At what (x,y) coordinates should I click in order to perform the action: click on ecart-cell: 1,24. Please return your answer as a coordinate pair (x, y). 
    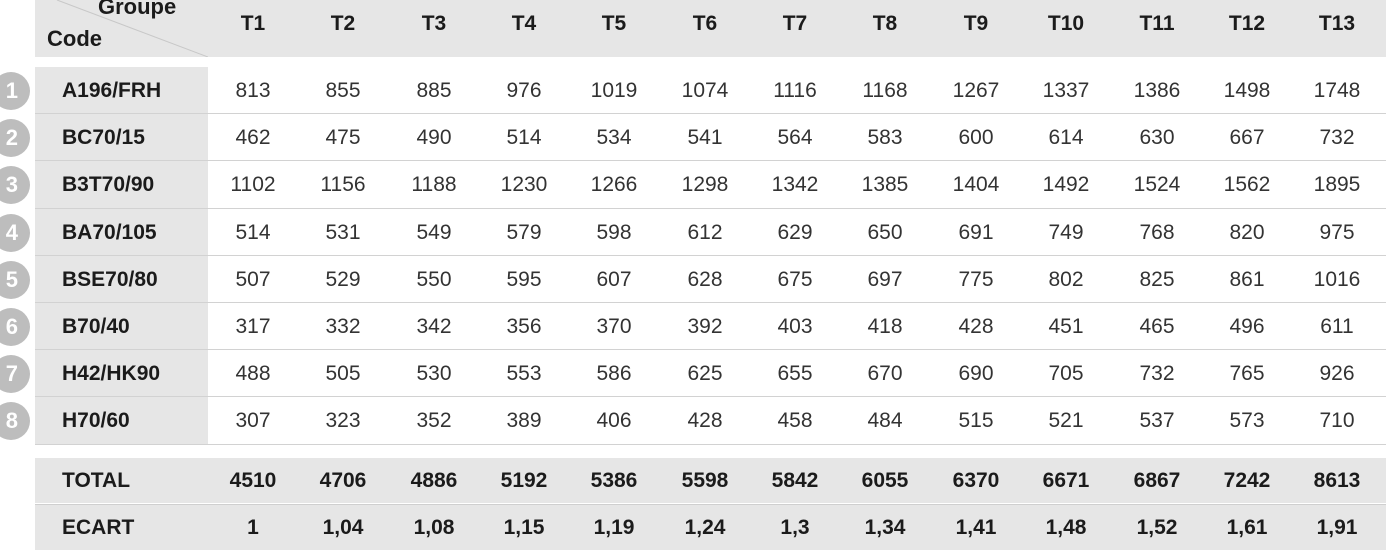
    Looking at the image, I should click on (705, 527).